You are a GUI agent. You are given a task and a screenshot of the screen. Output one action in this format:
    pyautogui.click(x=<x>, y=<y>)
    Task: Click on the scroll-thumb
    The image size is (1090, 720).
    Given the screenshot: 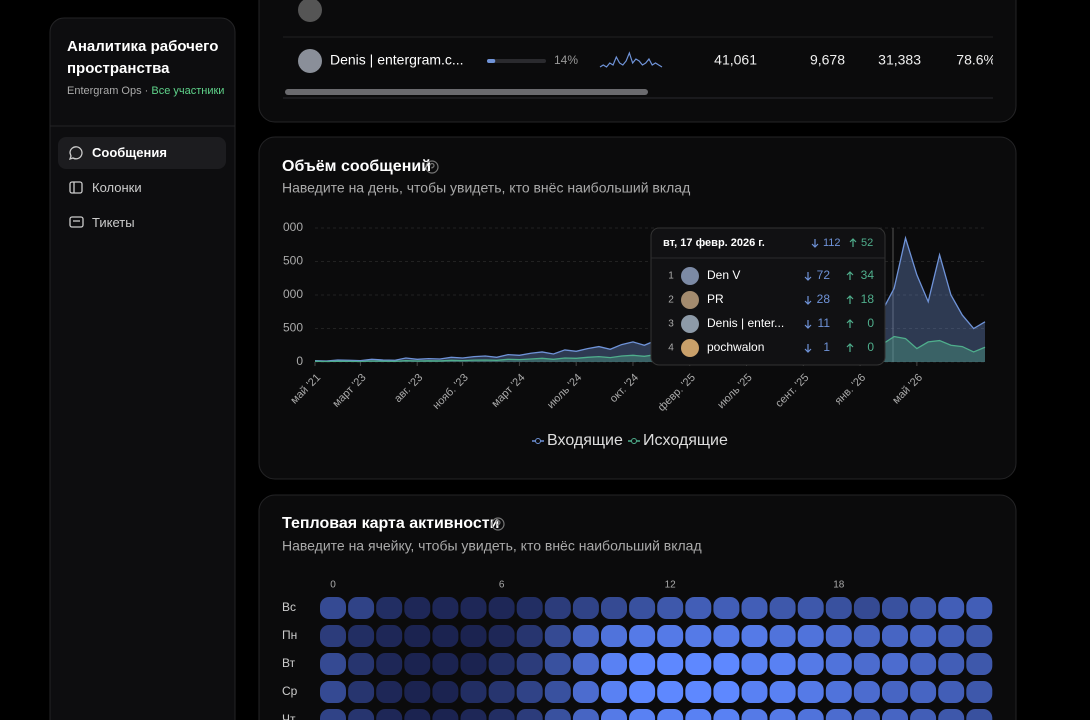 What is the action you would take?
    pyautogui.click(x=466, y=92)
    